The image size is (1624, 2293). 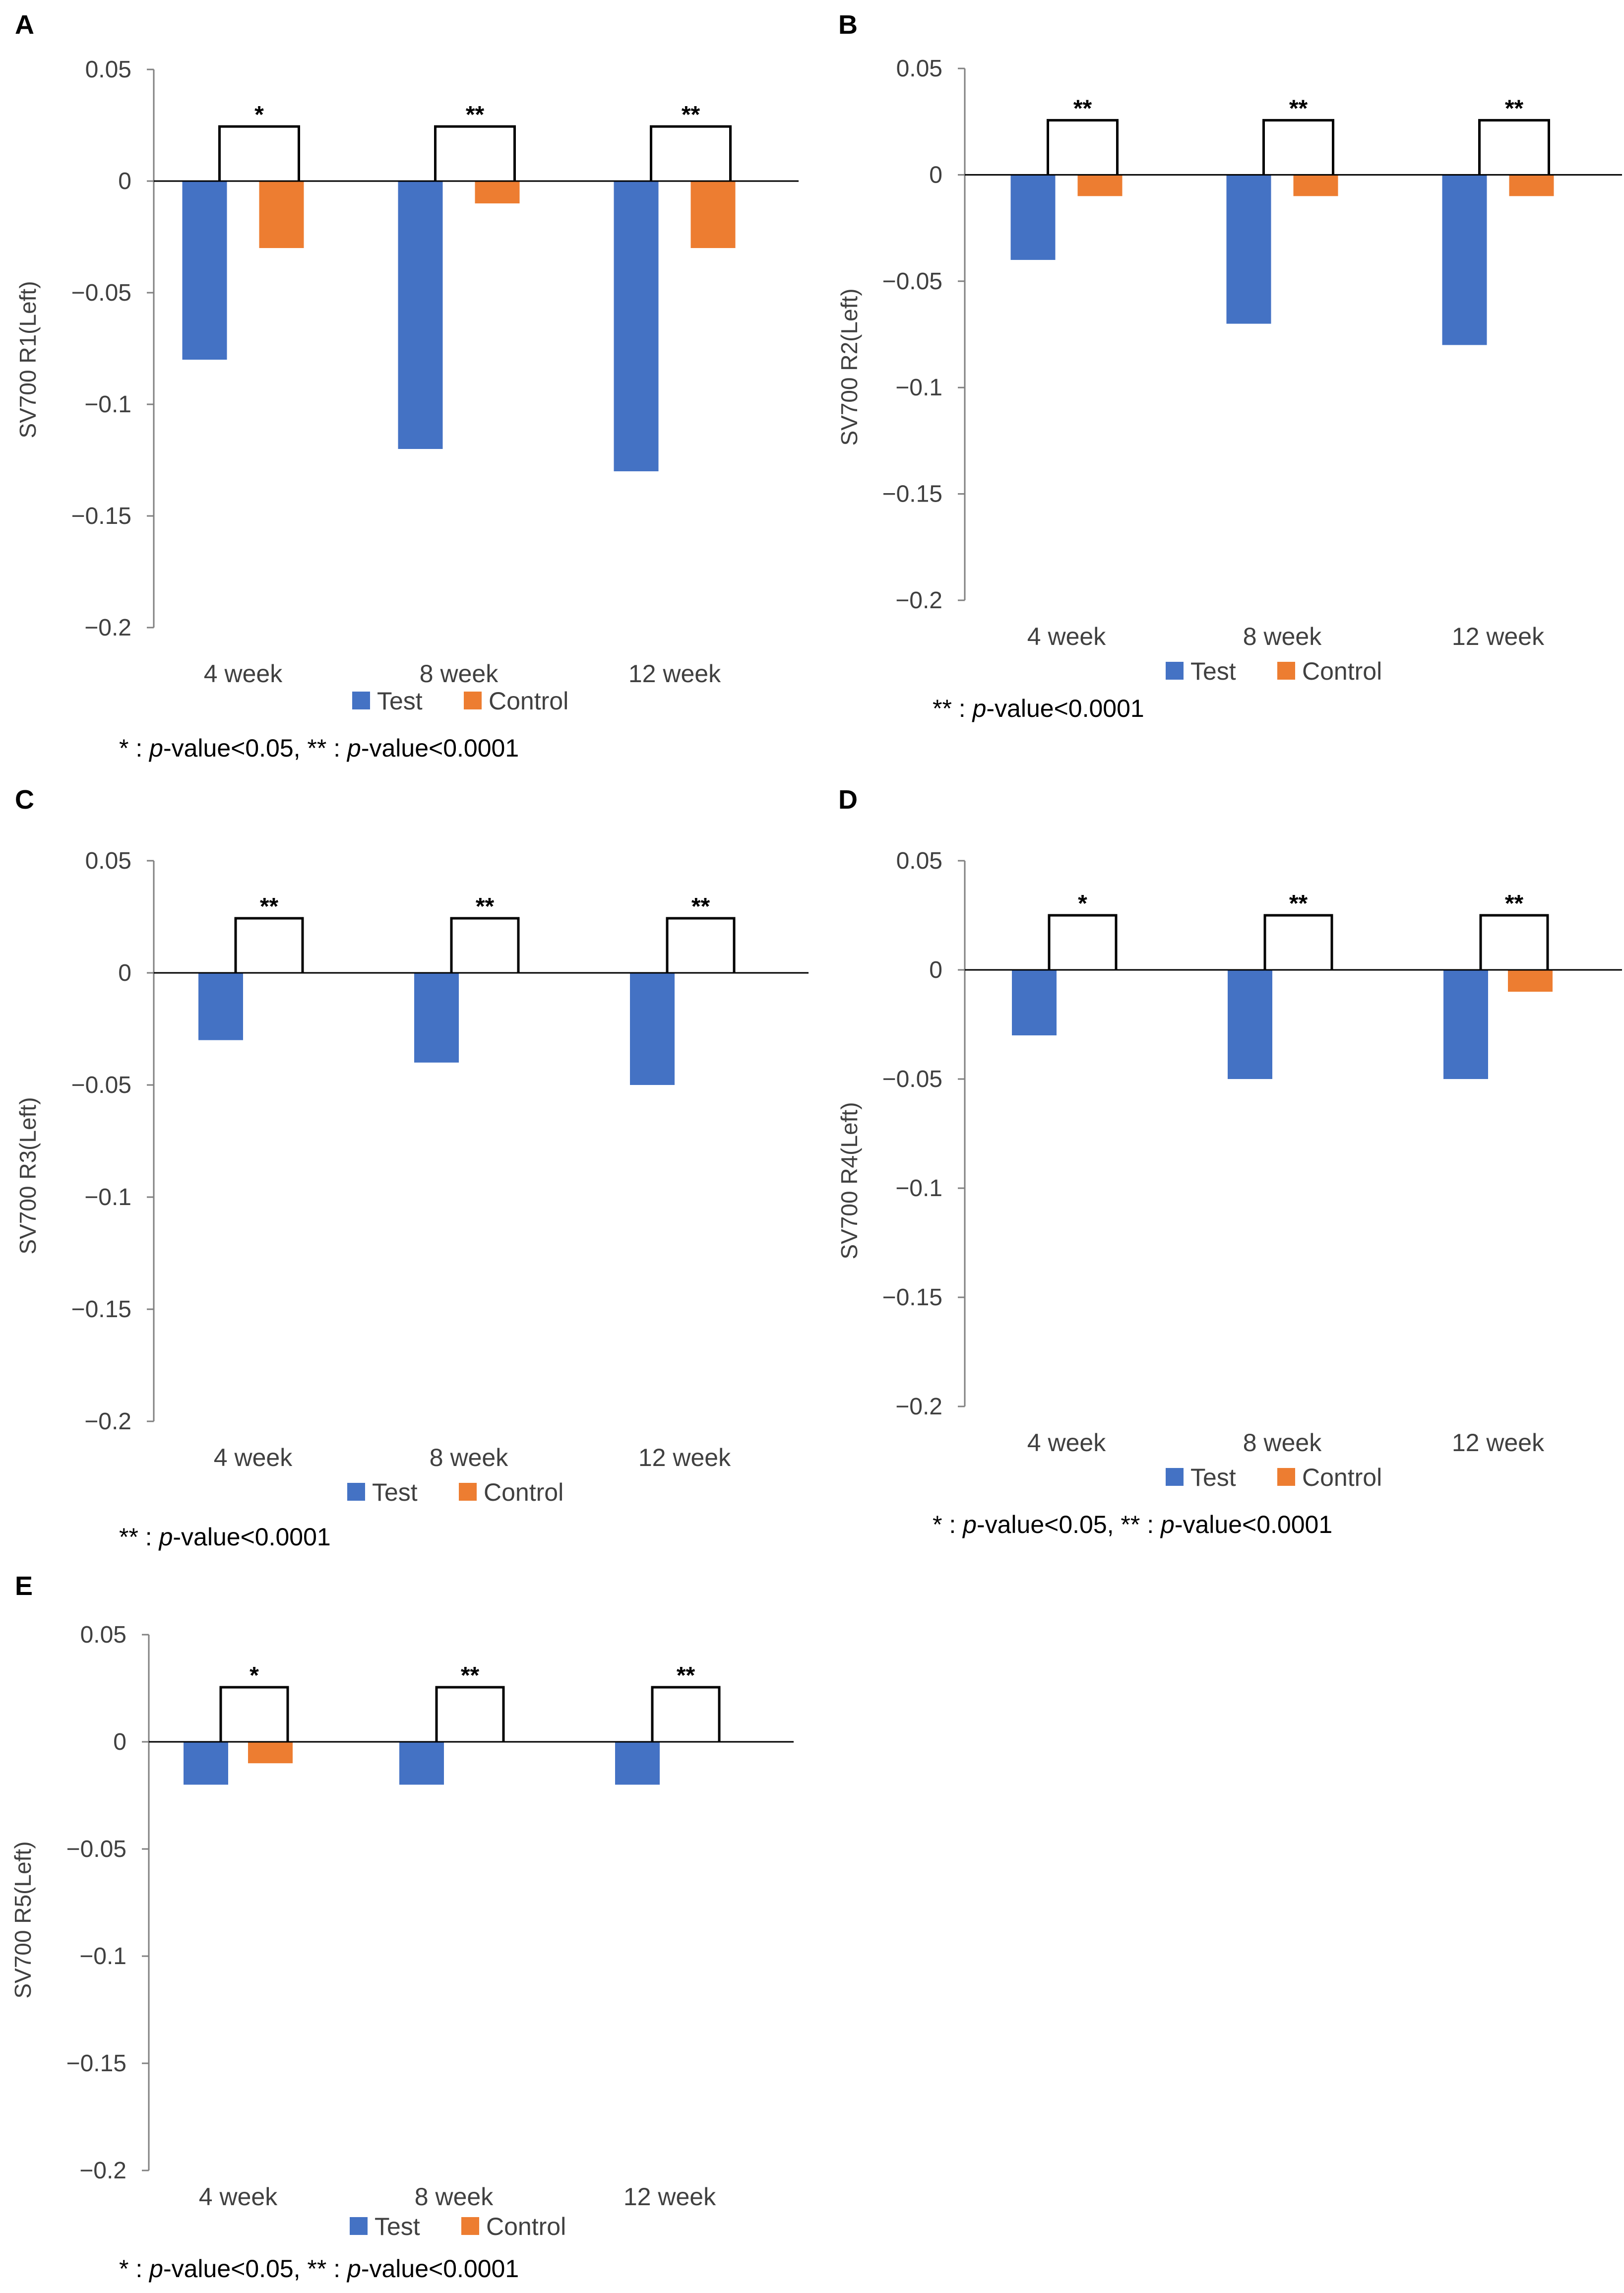 I want to click on panel-letter: A, so click(x=24, y=25).